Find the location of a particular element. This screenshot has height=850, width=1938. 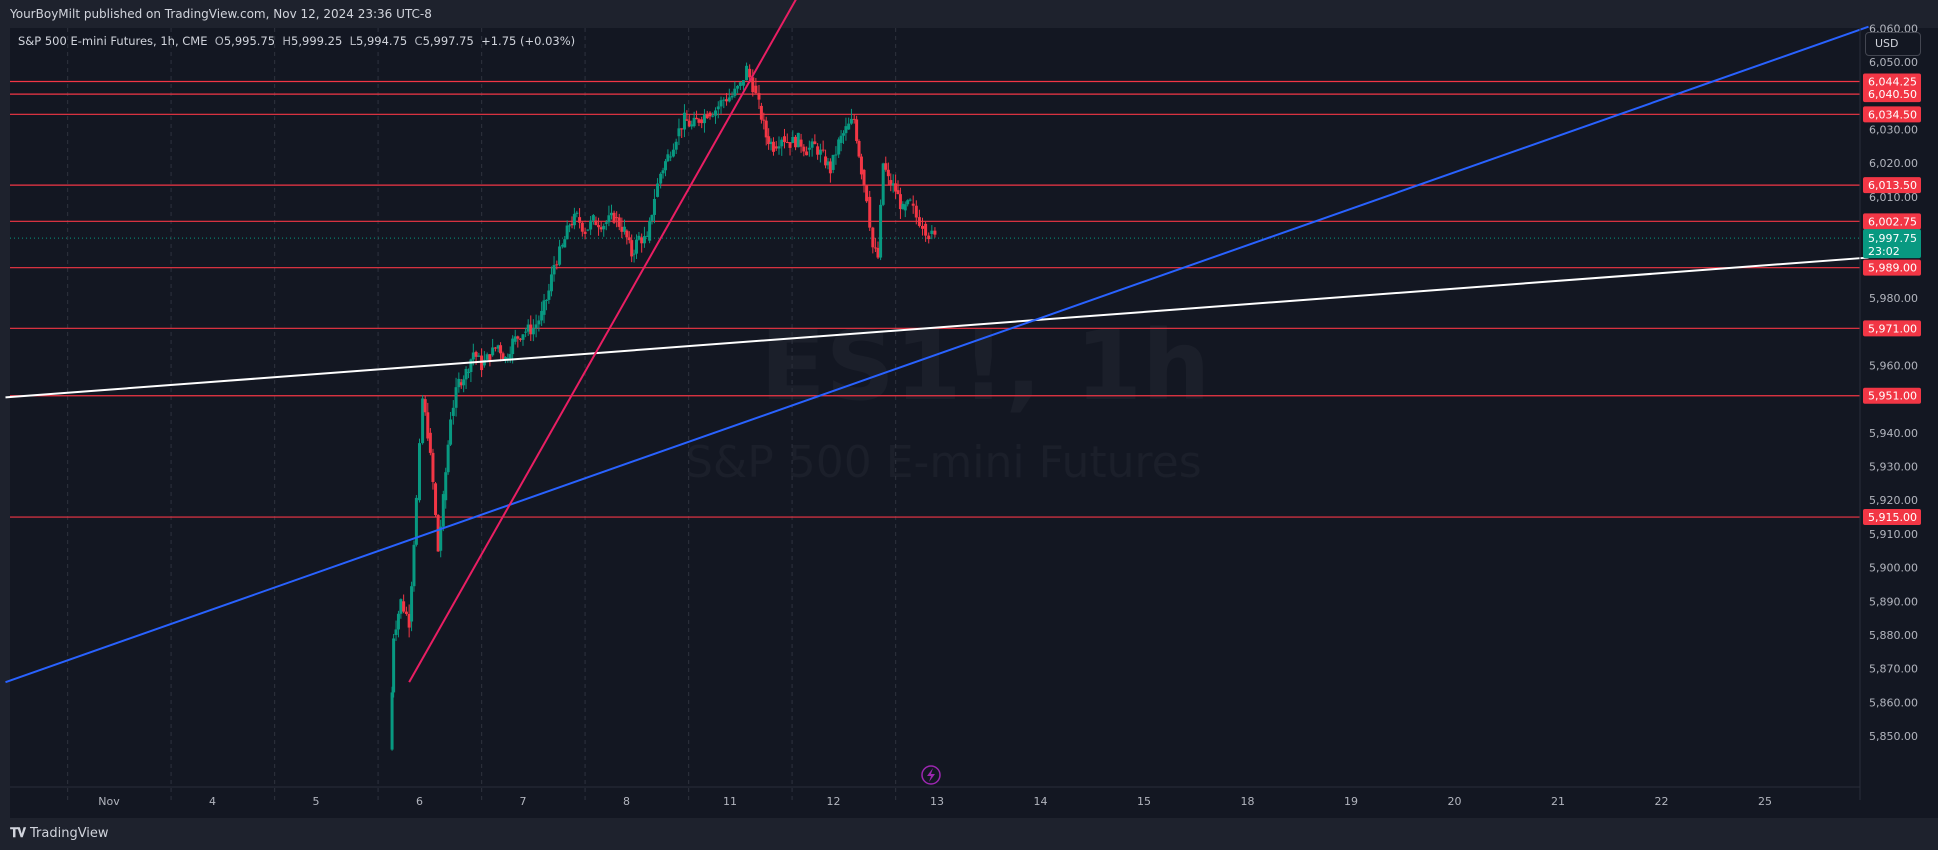

currency-button: USD is located at coordinates (1893, 44).